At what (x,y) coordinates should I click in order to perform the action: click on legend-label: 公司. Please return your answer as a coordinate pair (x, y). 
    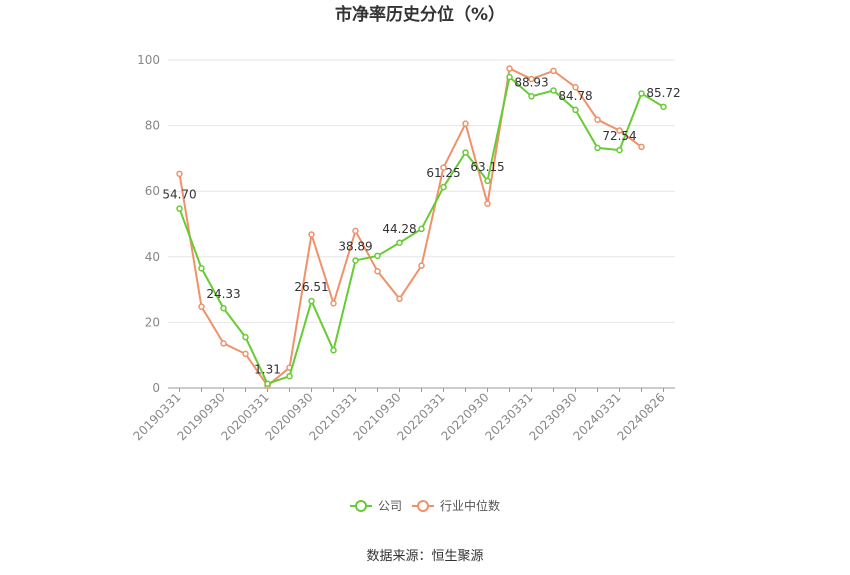
    Looking at the image, I should click on (390, 506).